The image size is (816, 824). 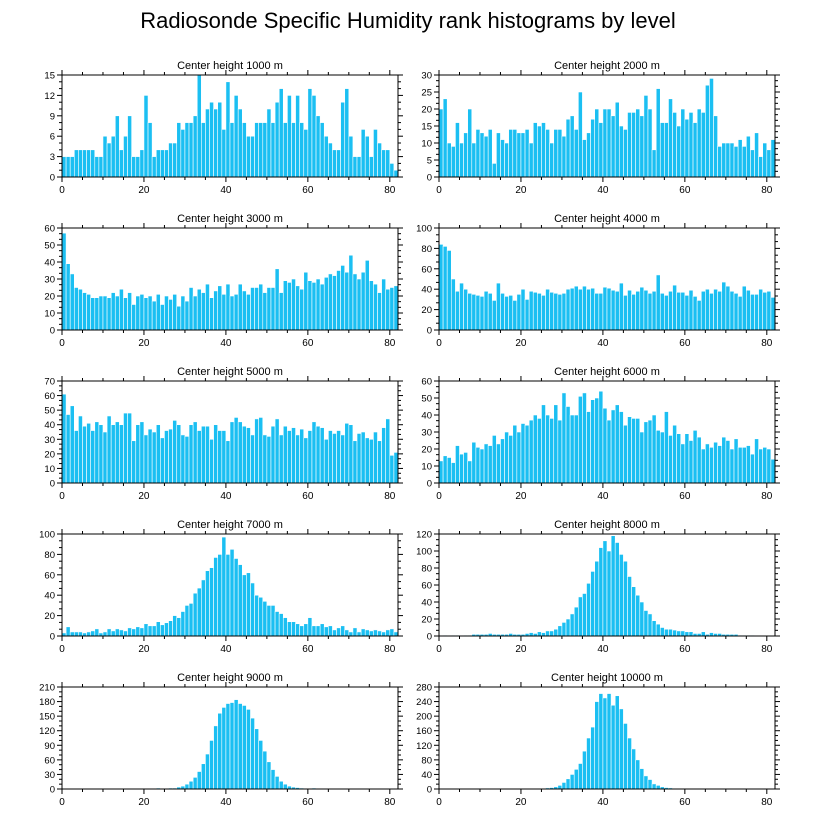 I want to click on panel-title: Center height 5000 m, so click(x=230, y=372).